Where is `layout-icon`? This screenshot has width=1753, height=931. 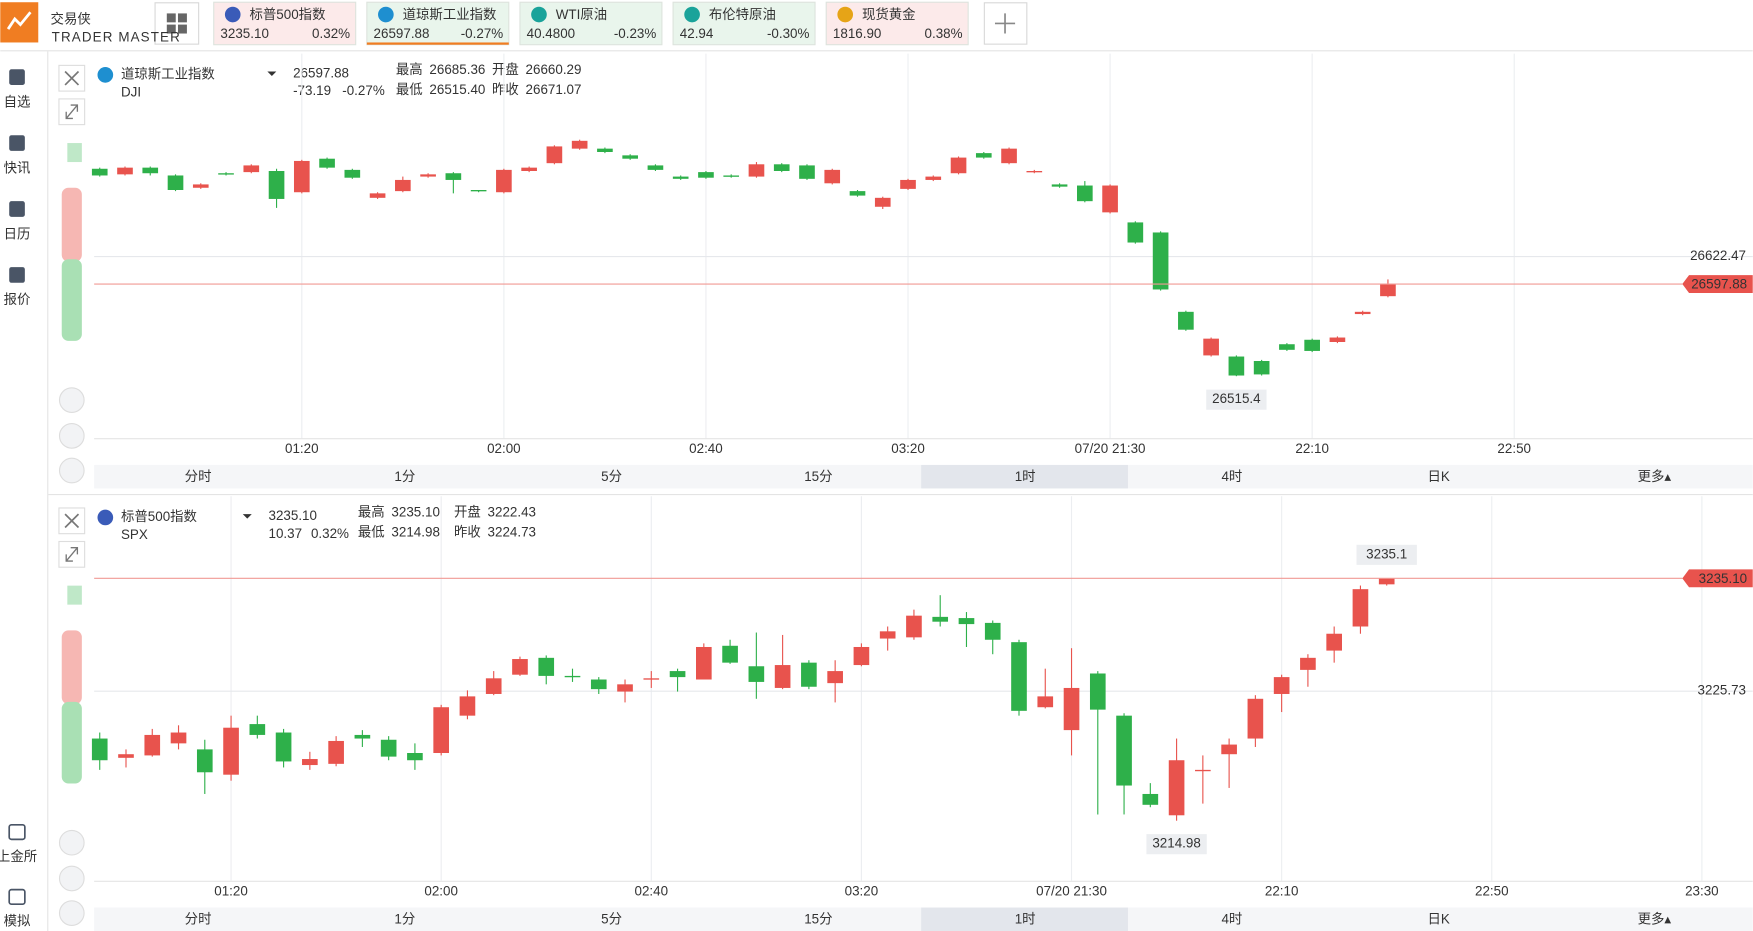
layout-icon is located at coordinates (176, 23).